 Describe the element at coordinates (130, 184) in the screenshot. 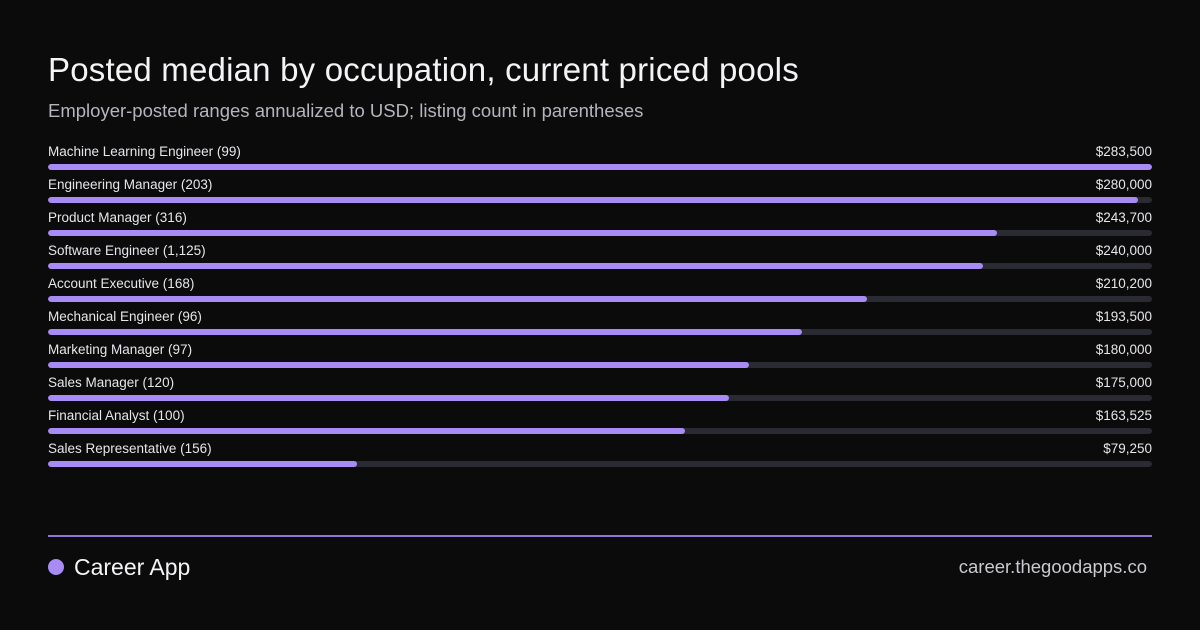

I see `bar-category-label: Engineering Manager (203)` at that location.